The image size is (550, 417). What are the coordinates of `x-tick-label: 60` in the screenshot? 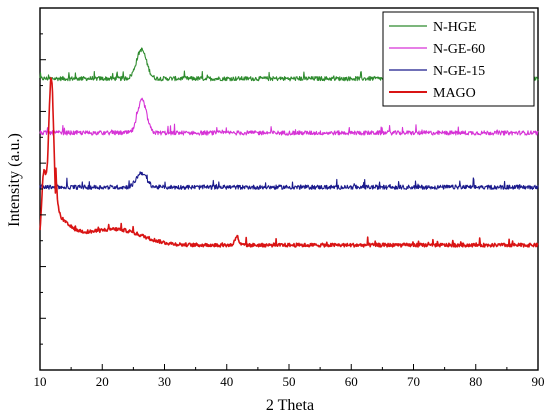 It's located at (351, 381).